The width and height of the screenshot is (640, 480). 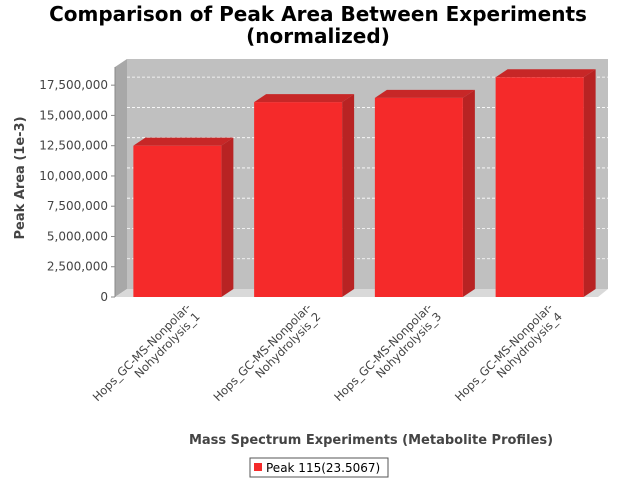 What do you see at coordinates (121, 178) in the screenshot?
I see `plot-side-wall` at bounding box center [121, 178].